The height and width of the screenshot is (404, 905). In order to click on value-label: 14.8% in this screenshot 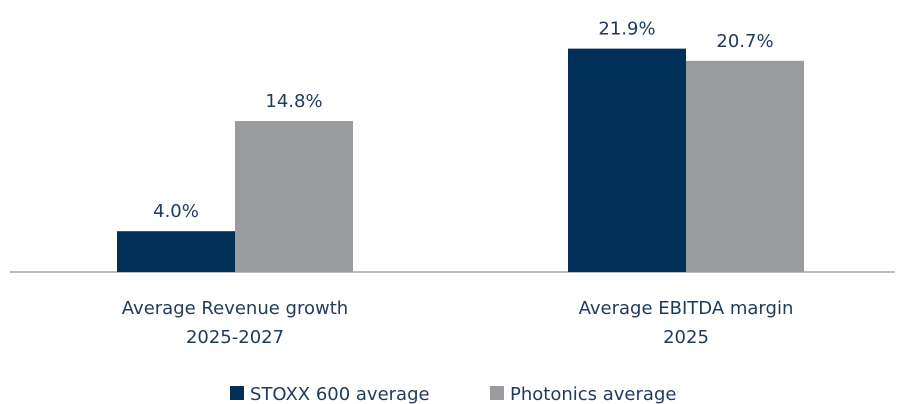, I will do `click(293, 101)`.